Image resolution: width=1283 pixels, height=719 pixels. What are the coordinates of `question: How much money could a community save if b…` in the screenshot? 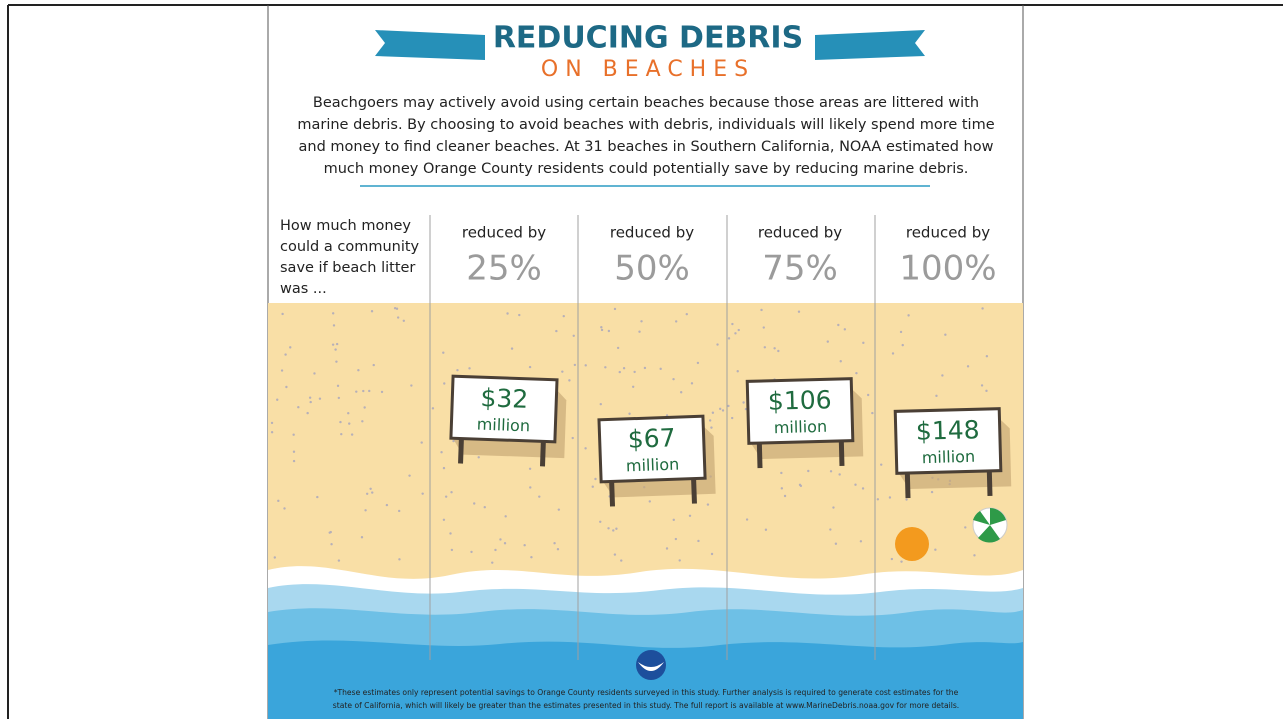 It's located at (350, 257).